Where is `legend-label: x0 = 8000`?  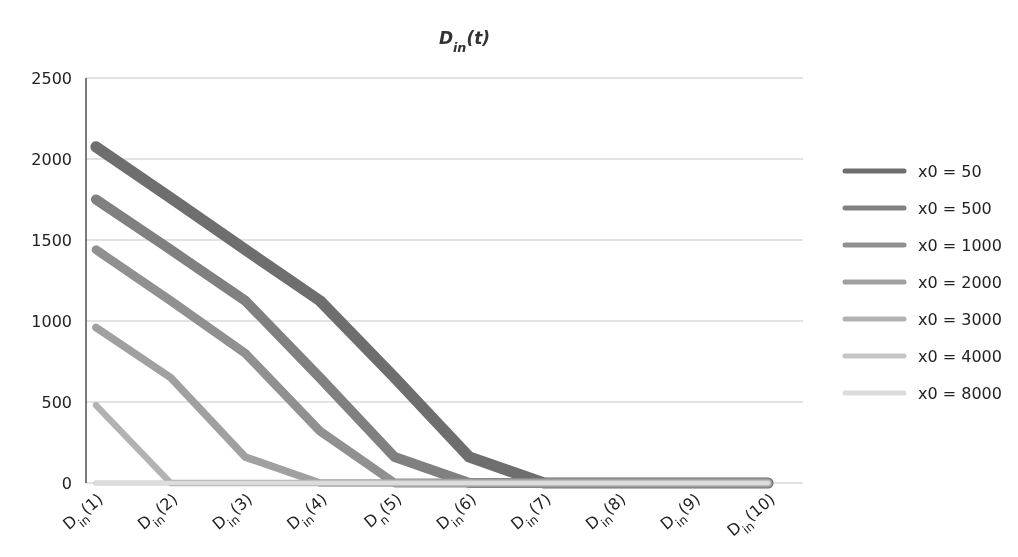 legend-label: x0 = 8000 is located at coordinates (960, 393).